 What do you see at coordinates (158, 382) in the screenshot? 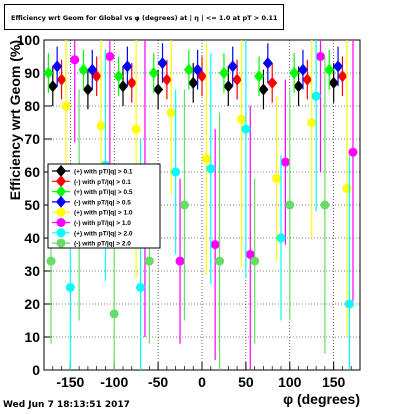
I see `x-tick-label: -50` at bounding box center [158, 382].